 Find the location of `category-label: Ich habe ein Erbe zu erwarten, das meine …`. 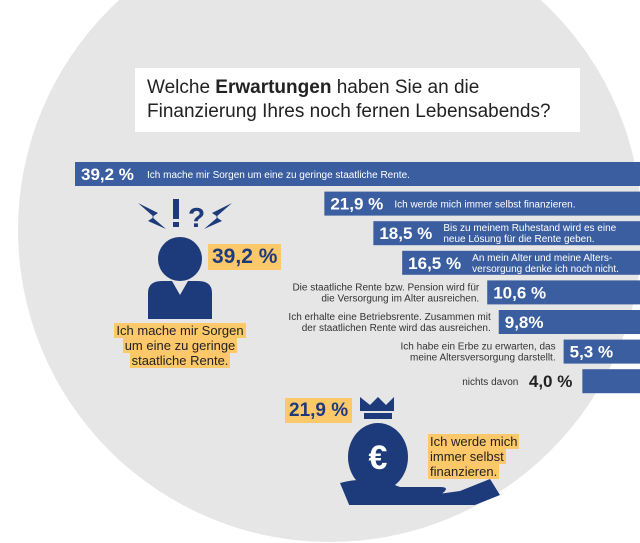

category-label: Ich habe ein Erbe zu erwarten, das meine … is located at coordinates (478, 353).